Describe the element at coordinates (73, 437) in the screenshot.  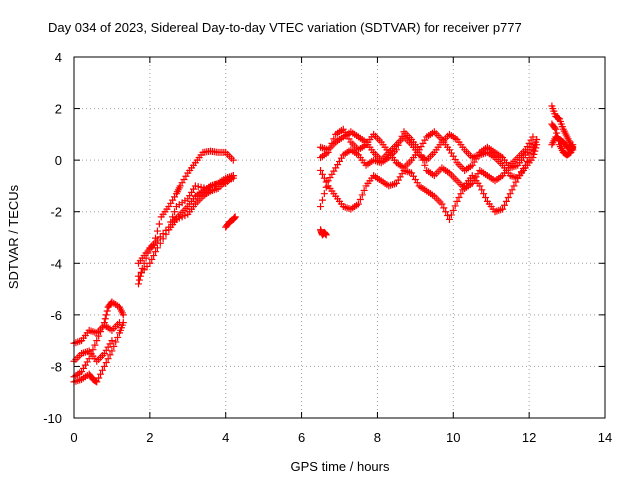
I see `x-tick-label: 0` at that location.